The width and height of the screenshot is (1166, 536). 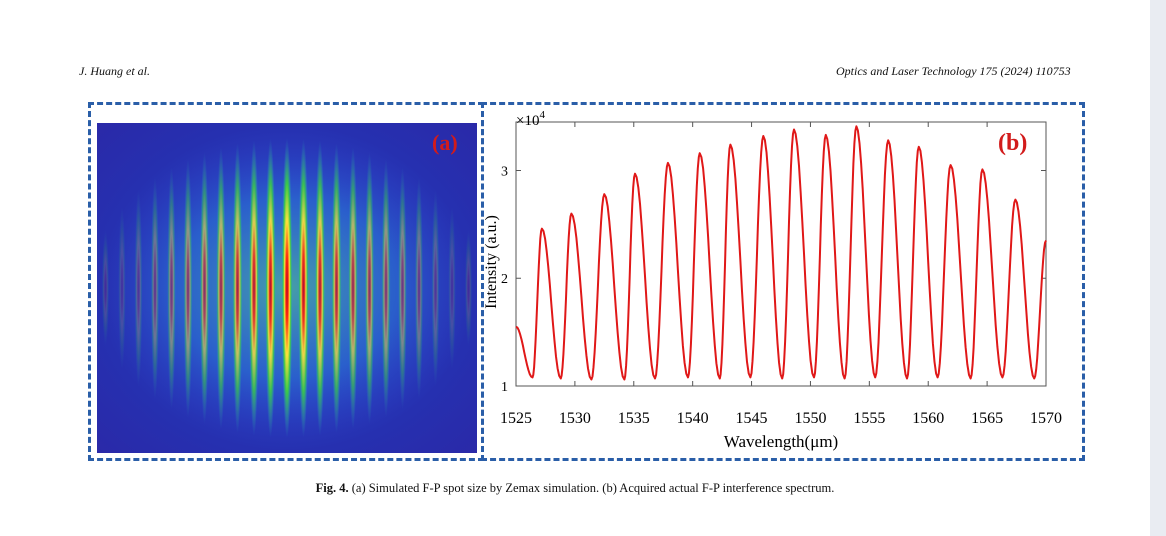 I want to click on x-tick-label: 1560, so click(x=928, y=418).